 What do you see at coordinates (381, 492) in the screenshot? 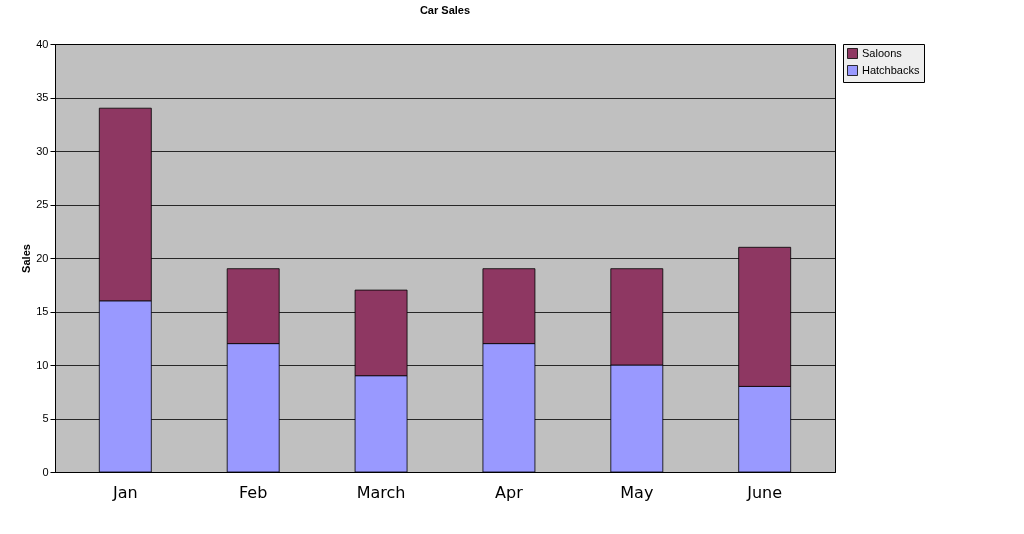
I see `x-tick-label: March` at bounding box center [381, 492].